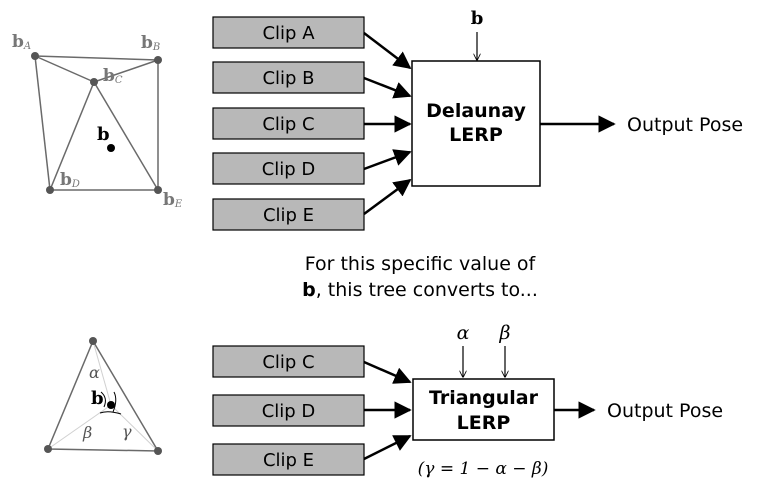 The width and height of the screenshot is (769, 490). I want to click on clip-a-label: Clip A, so click(288, 33).